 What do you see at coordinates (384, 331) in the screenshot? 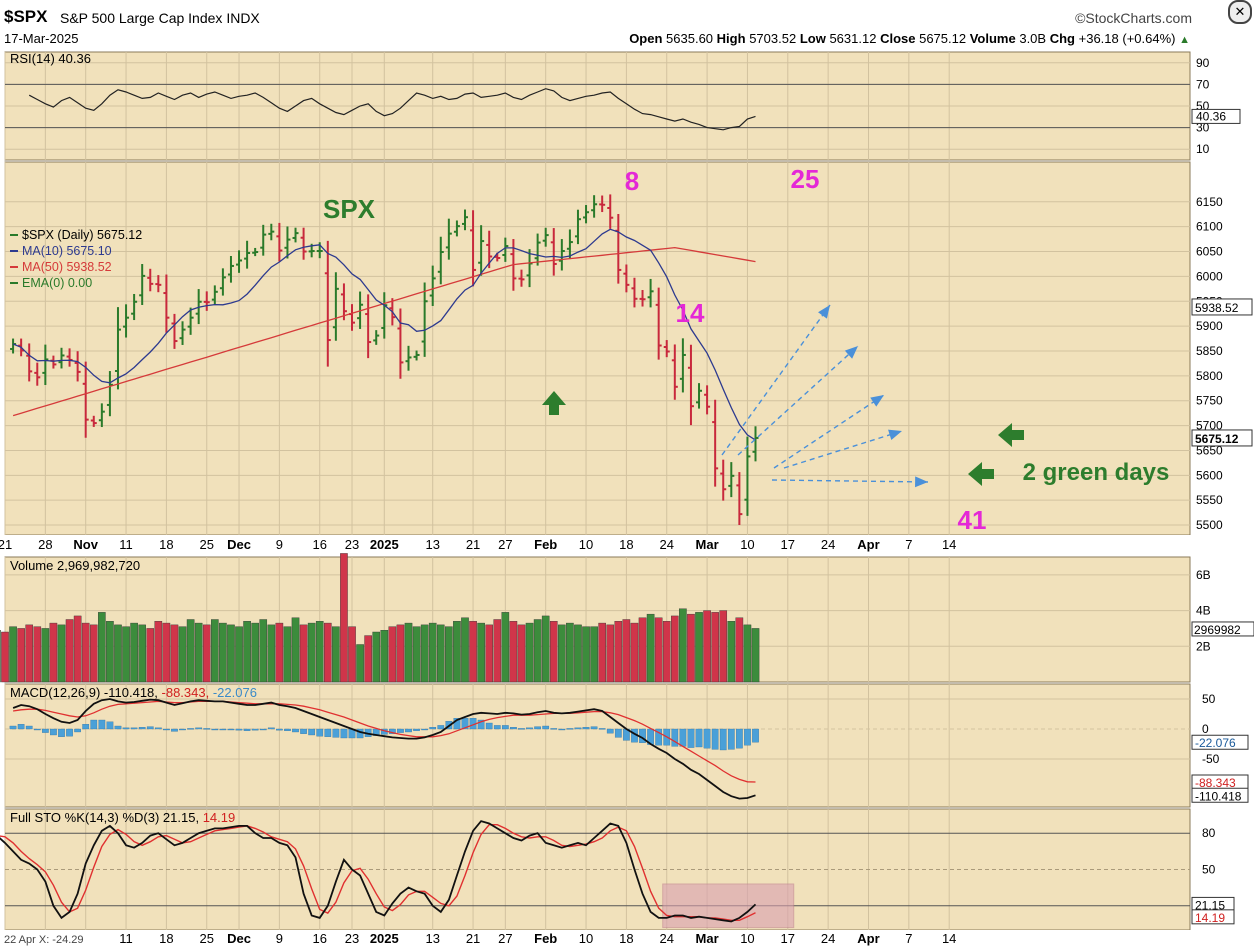
I see `ma50-line` at bounding box center [384, 331].